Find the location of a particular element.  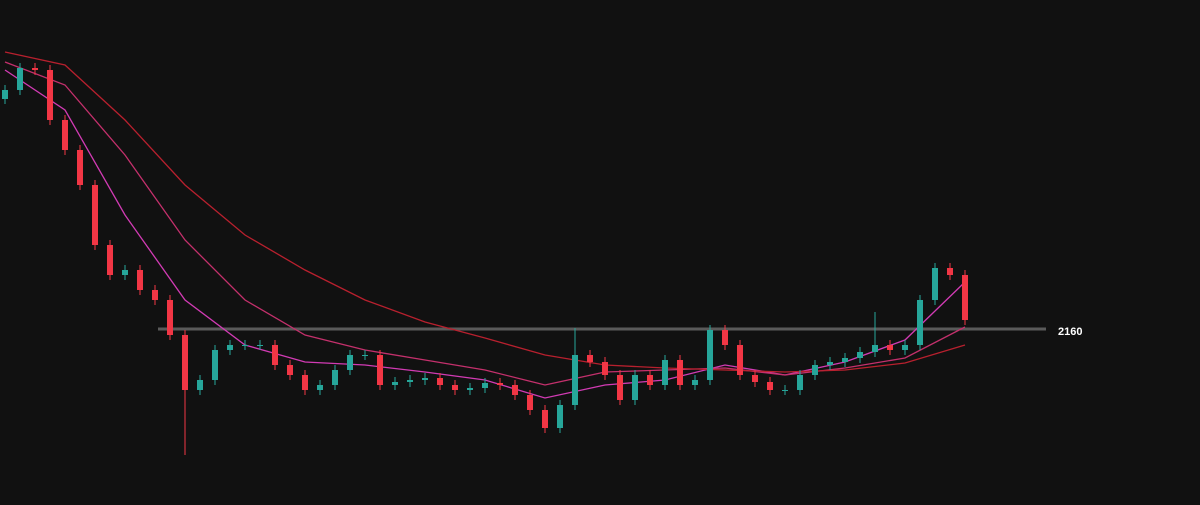

level-label: 2160 is located at coordinates (1070, 332).